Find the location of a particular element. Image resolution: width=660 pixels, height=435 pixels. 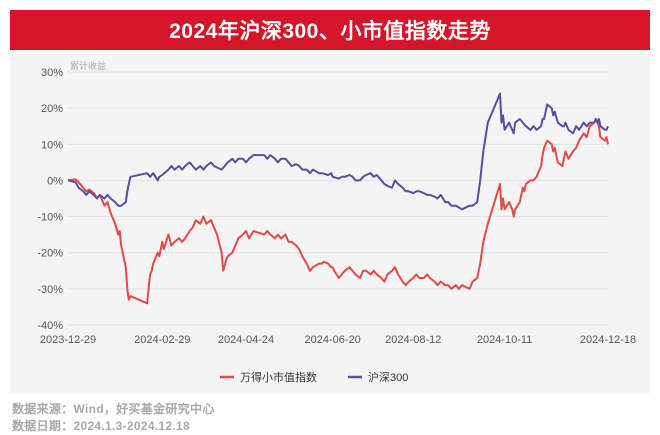

chart-title-banner: 2024年沪深300、小市值指数走势 is located at coordinates (330, 30).